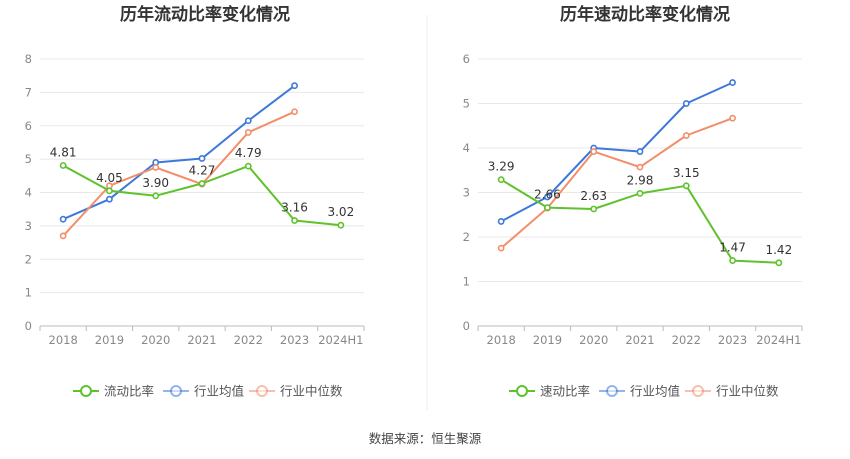  I want to click on legend-item: 流动比率, so click(113, 391).